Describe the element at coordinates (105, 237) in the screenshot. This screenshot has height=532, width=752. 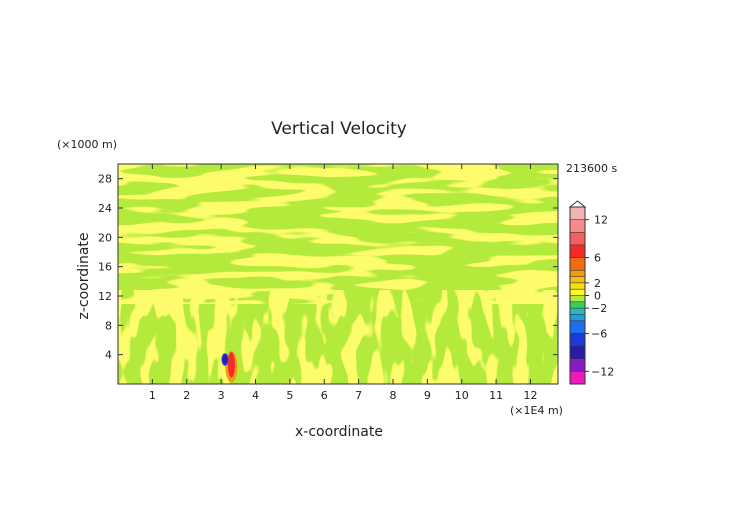
I see `y-tick-label: 20` at that location.